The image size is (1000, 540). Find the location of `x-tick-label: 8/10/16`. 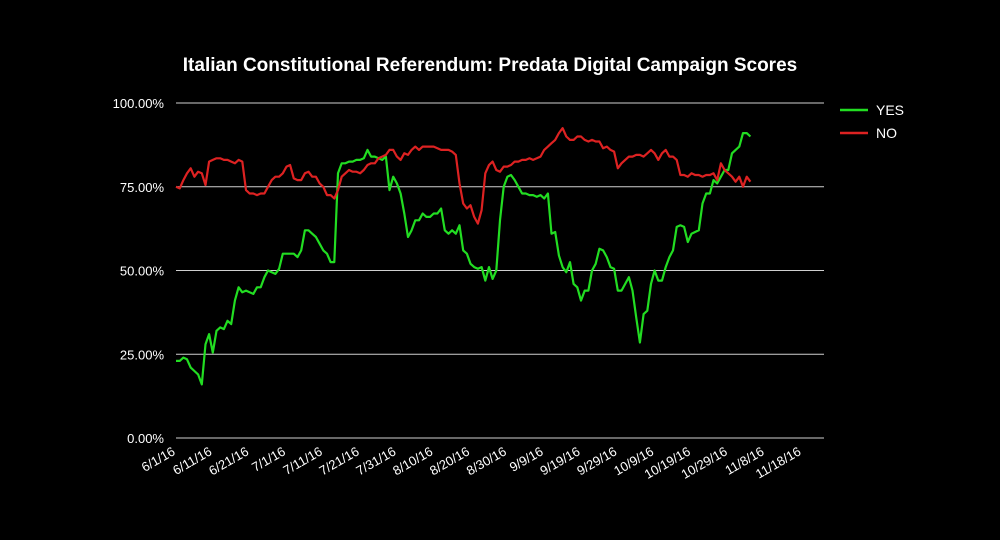

x-tick-label: 8/10/16 is located at coordinates (412, 461).